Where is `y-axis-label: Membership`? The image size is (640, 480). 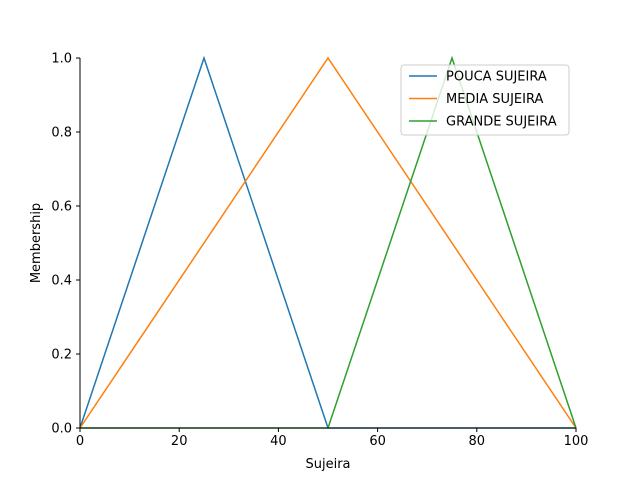 y-axis-label: Membership is located at coordinates (36, 243).